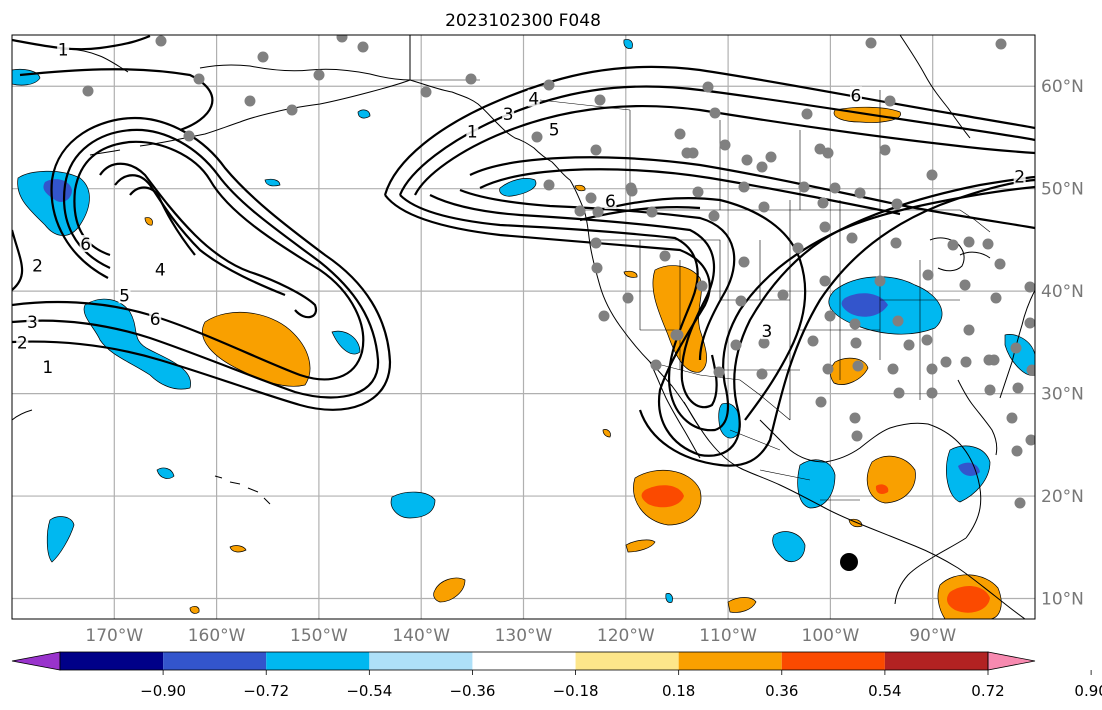 Image resolution: width=1102 pixels, height=710 pixels. Describe the element at coordinates (987, 691) in the screenshot. I see `colorbar-tick-label: 0.72` at that location.